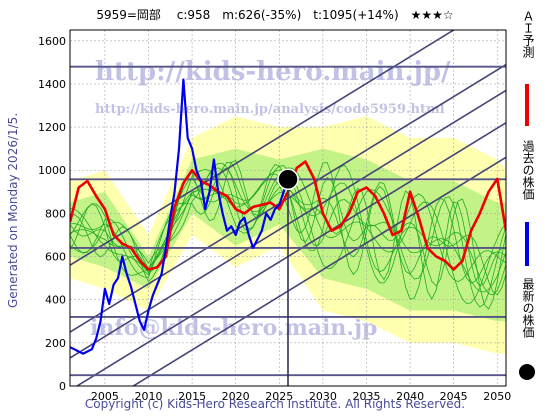 The image size is (560, 420). I want to click on y-tick-label: 0, so click(62, 386).